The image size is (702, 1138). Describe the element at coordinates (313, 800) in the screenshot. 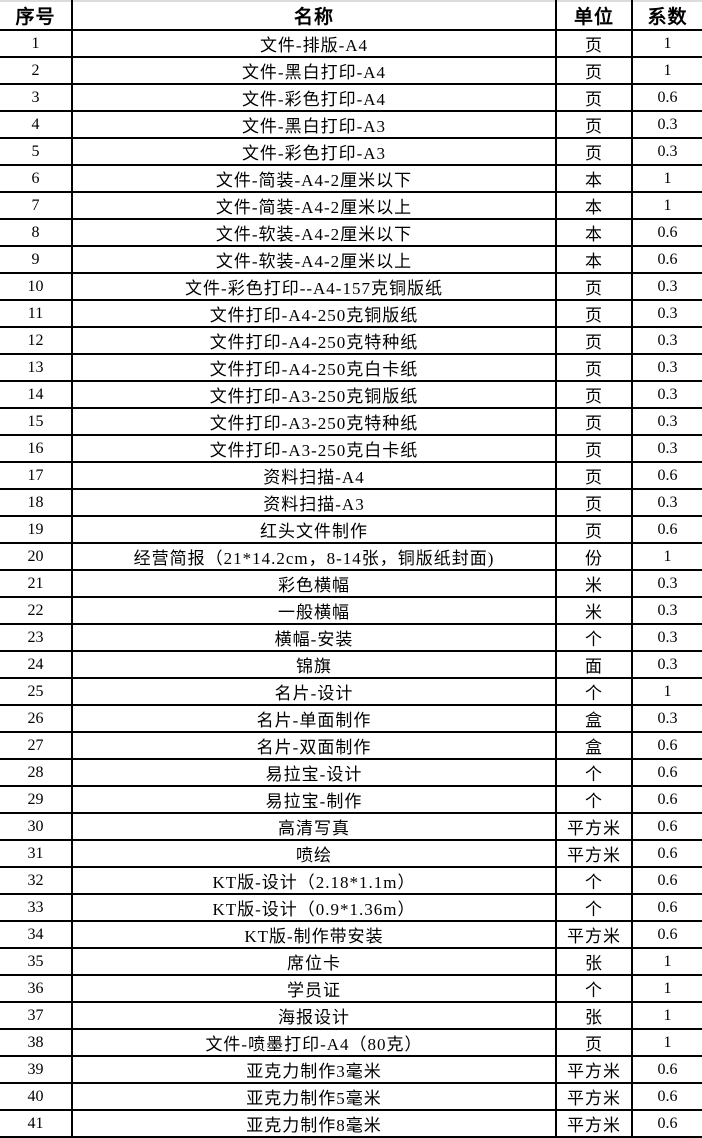

I see `name-cell: 易拉宝-制作` at that location.